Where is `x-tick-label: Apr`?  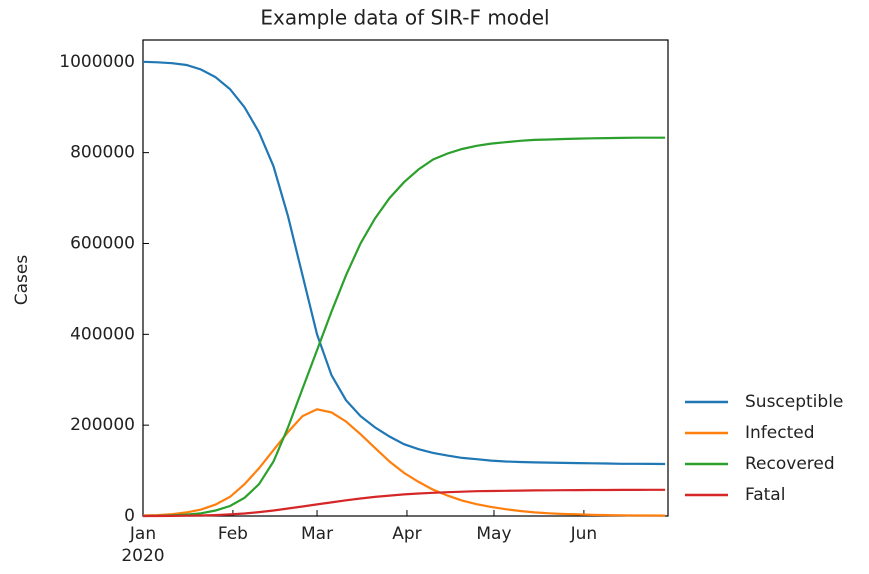 x-tick-label: Apr is located at coordinates (406, 534).